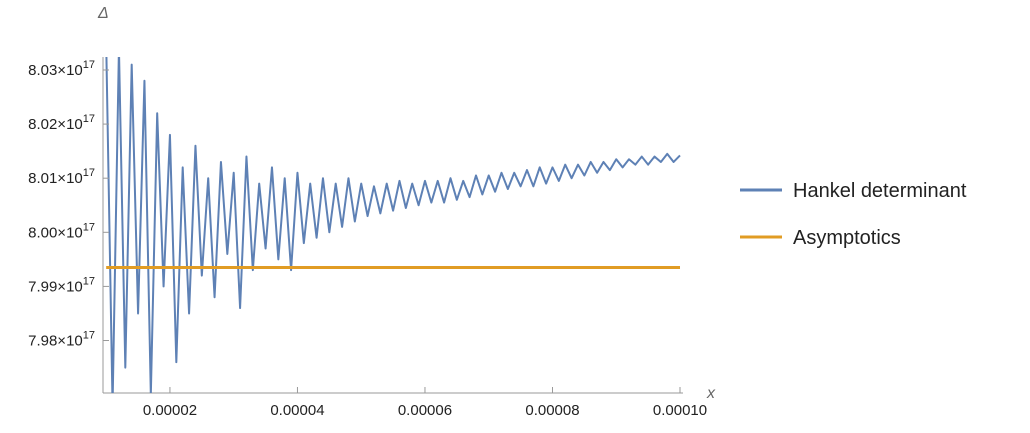 The width and height of the screenshot is (1030, 433). I want to click on x-tick-label: 0.00010, so click(680, 410).